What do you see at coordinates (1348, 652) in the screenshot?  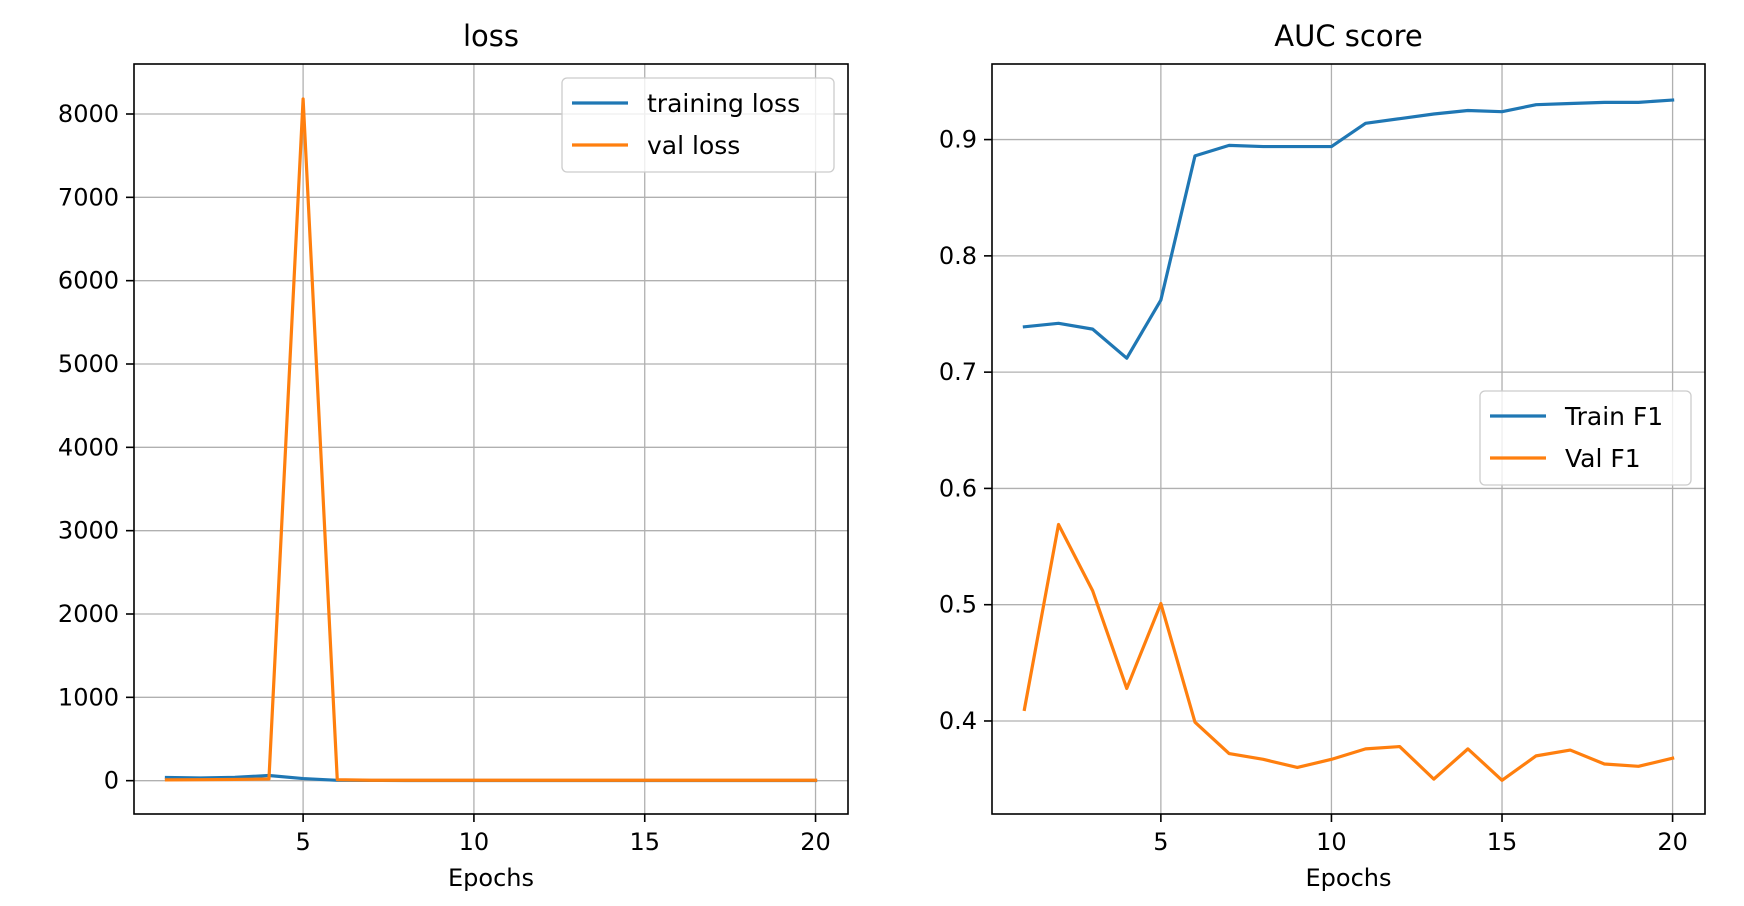 I see `series-line-val-f1` at bounding box center [1348, 652].